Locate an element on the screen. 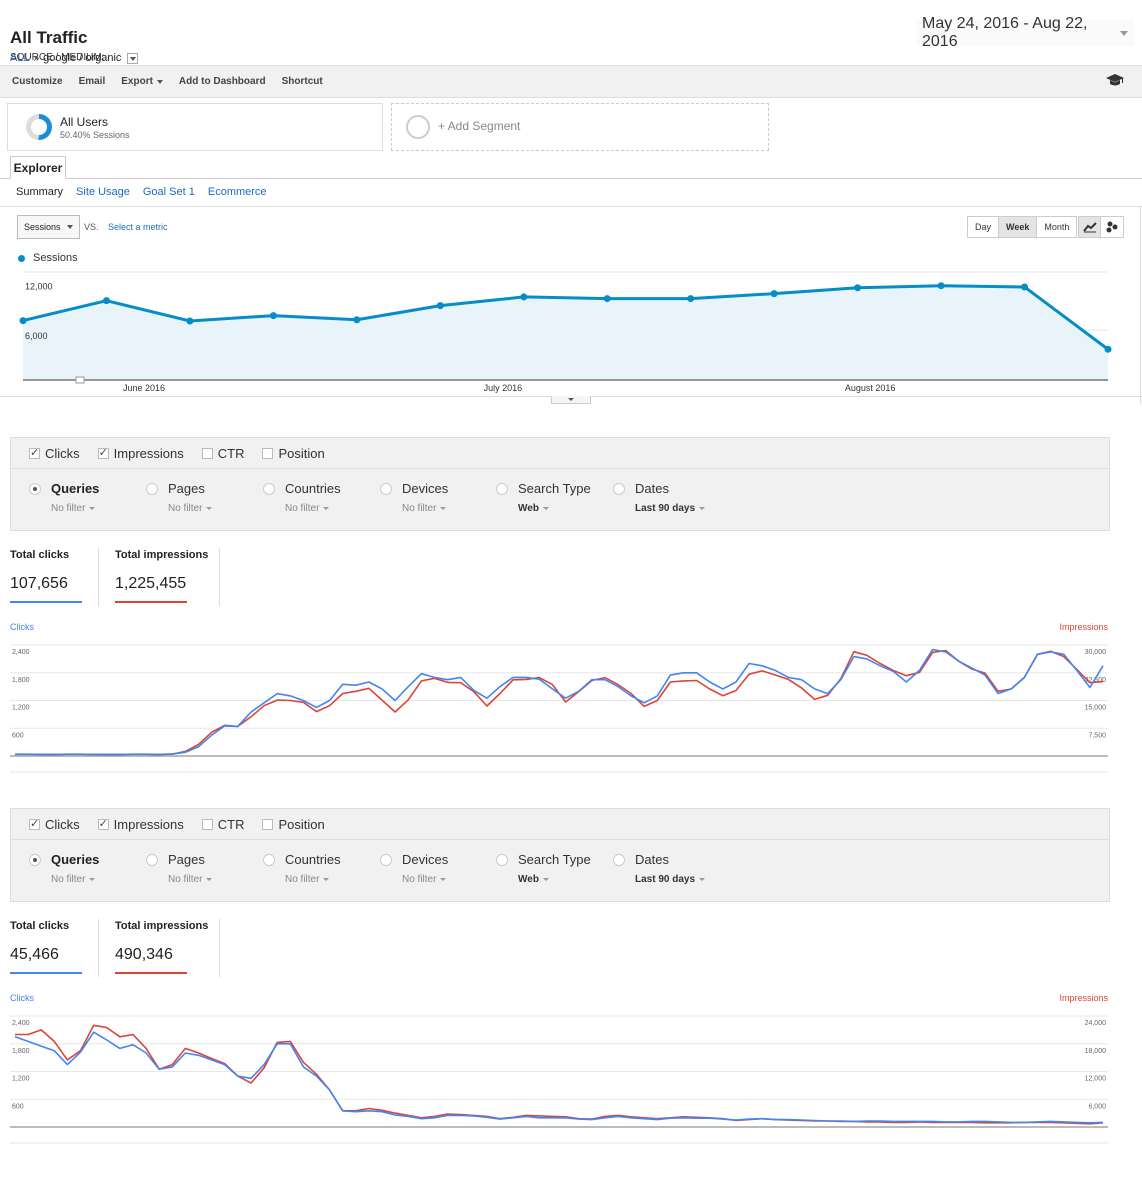 This screenshot has height=1200, width=1142. total-impressions-label: Total impressions is located at coordinates (162, 555).